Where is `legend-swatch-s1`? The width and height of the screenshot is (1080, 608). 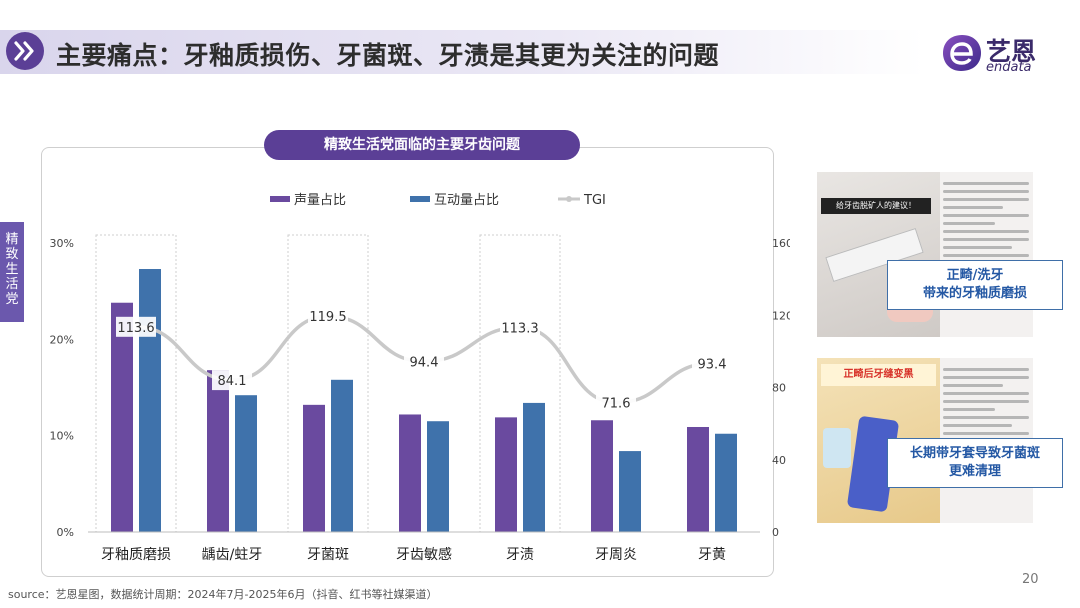 legend-swatch-s1 is located at coordinates (280, 199).